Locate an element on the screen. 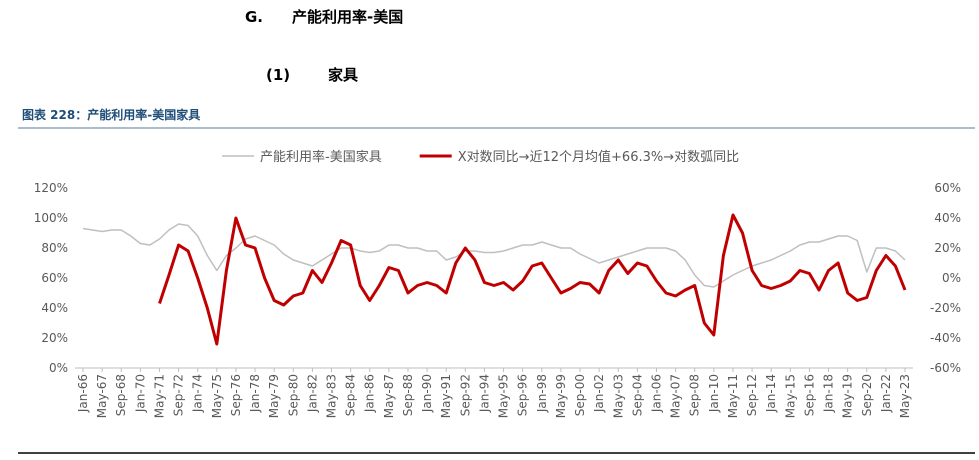 Image resolution: width=979 pixels, height=460 pixels. x-tick-label: May-83 is located at coordinates (332, 396).